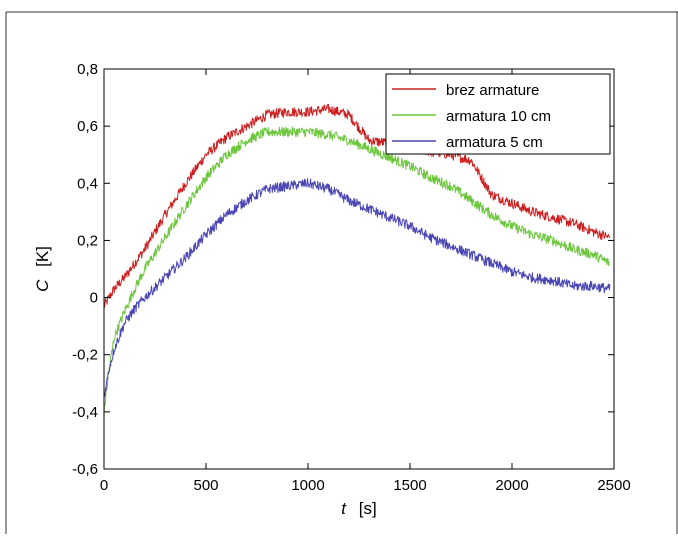 This screenshot has height=539, width=678. I want to click on y-axis-unit: [K], so click(42, 256).